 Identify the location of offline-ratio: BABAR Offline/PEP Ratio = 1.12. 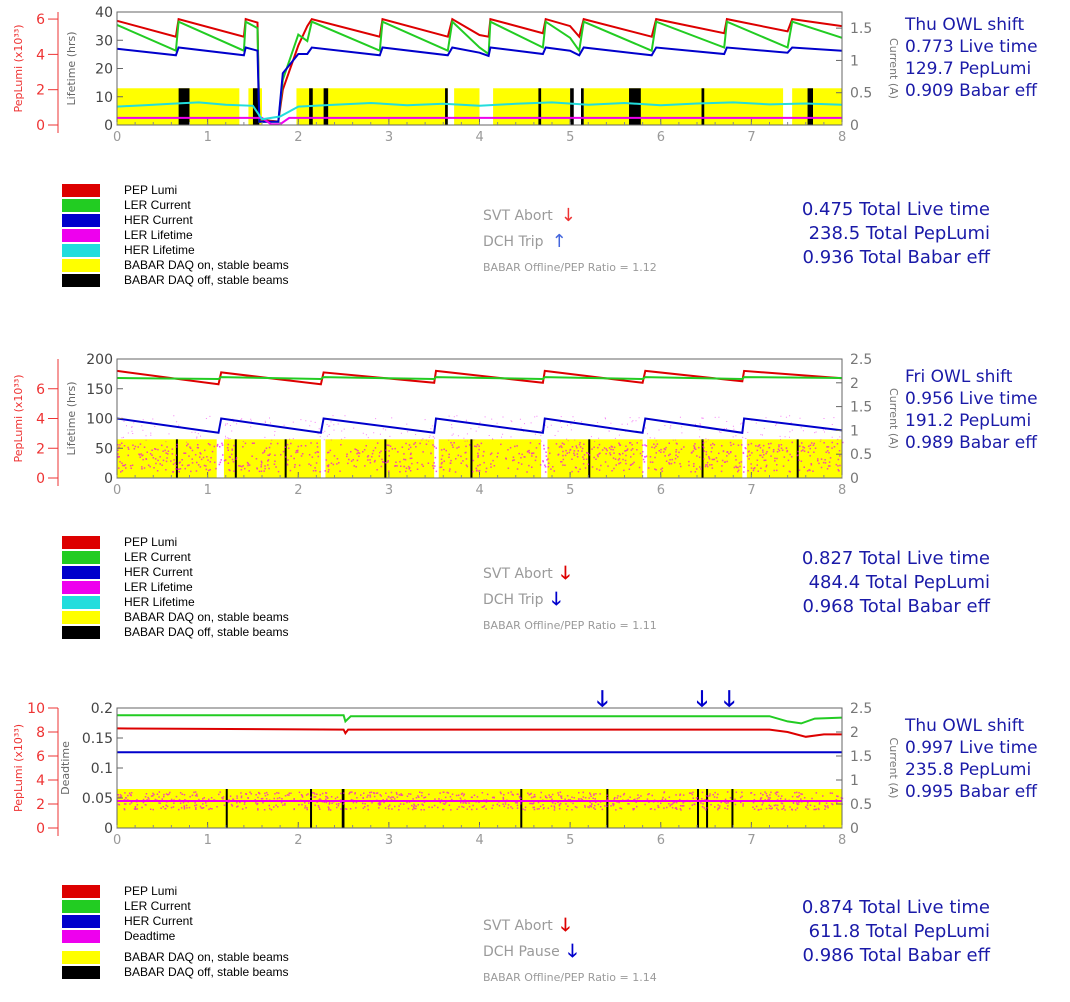
(570, 267).